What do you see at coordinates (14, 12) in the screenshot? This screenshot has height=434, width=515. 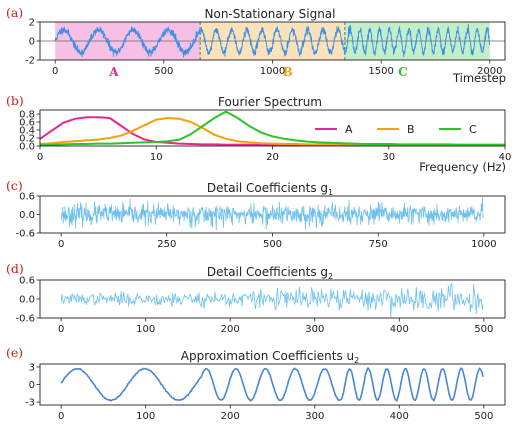 I see `panel-label-a: (a)` at bounding box center [14, 12].